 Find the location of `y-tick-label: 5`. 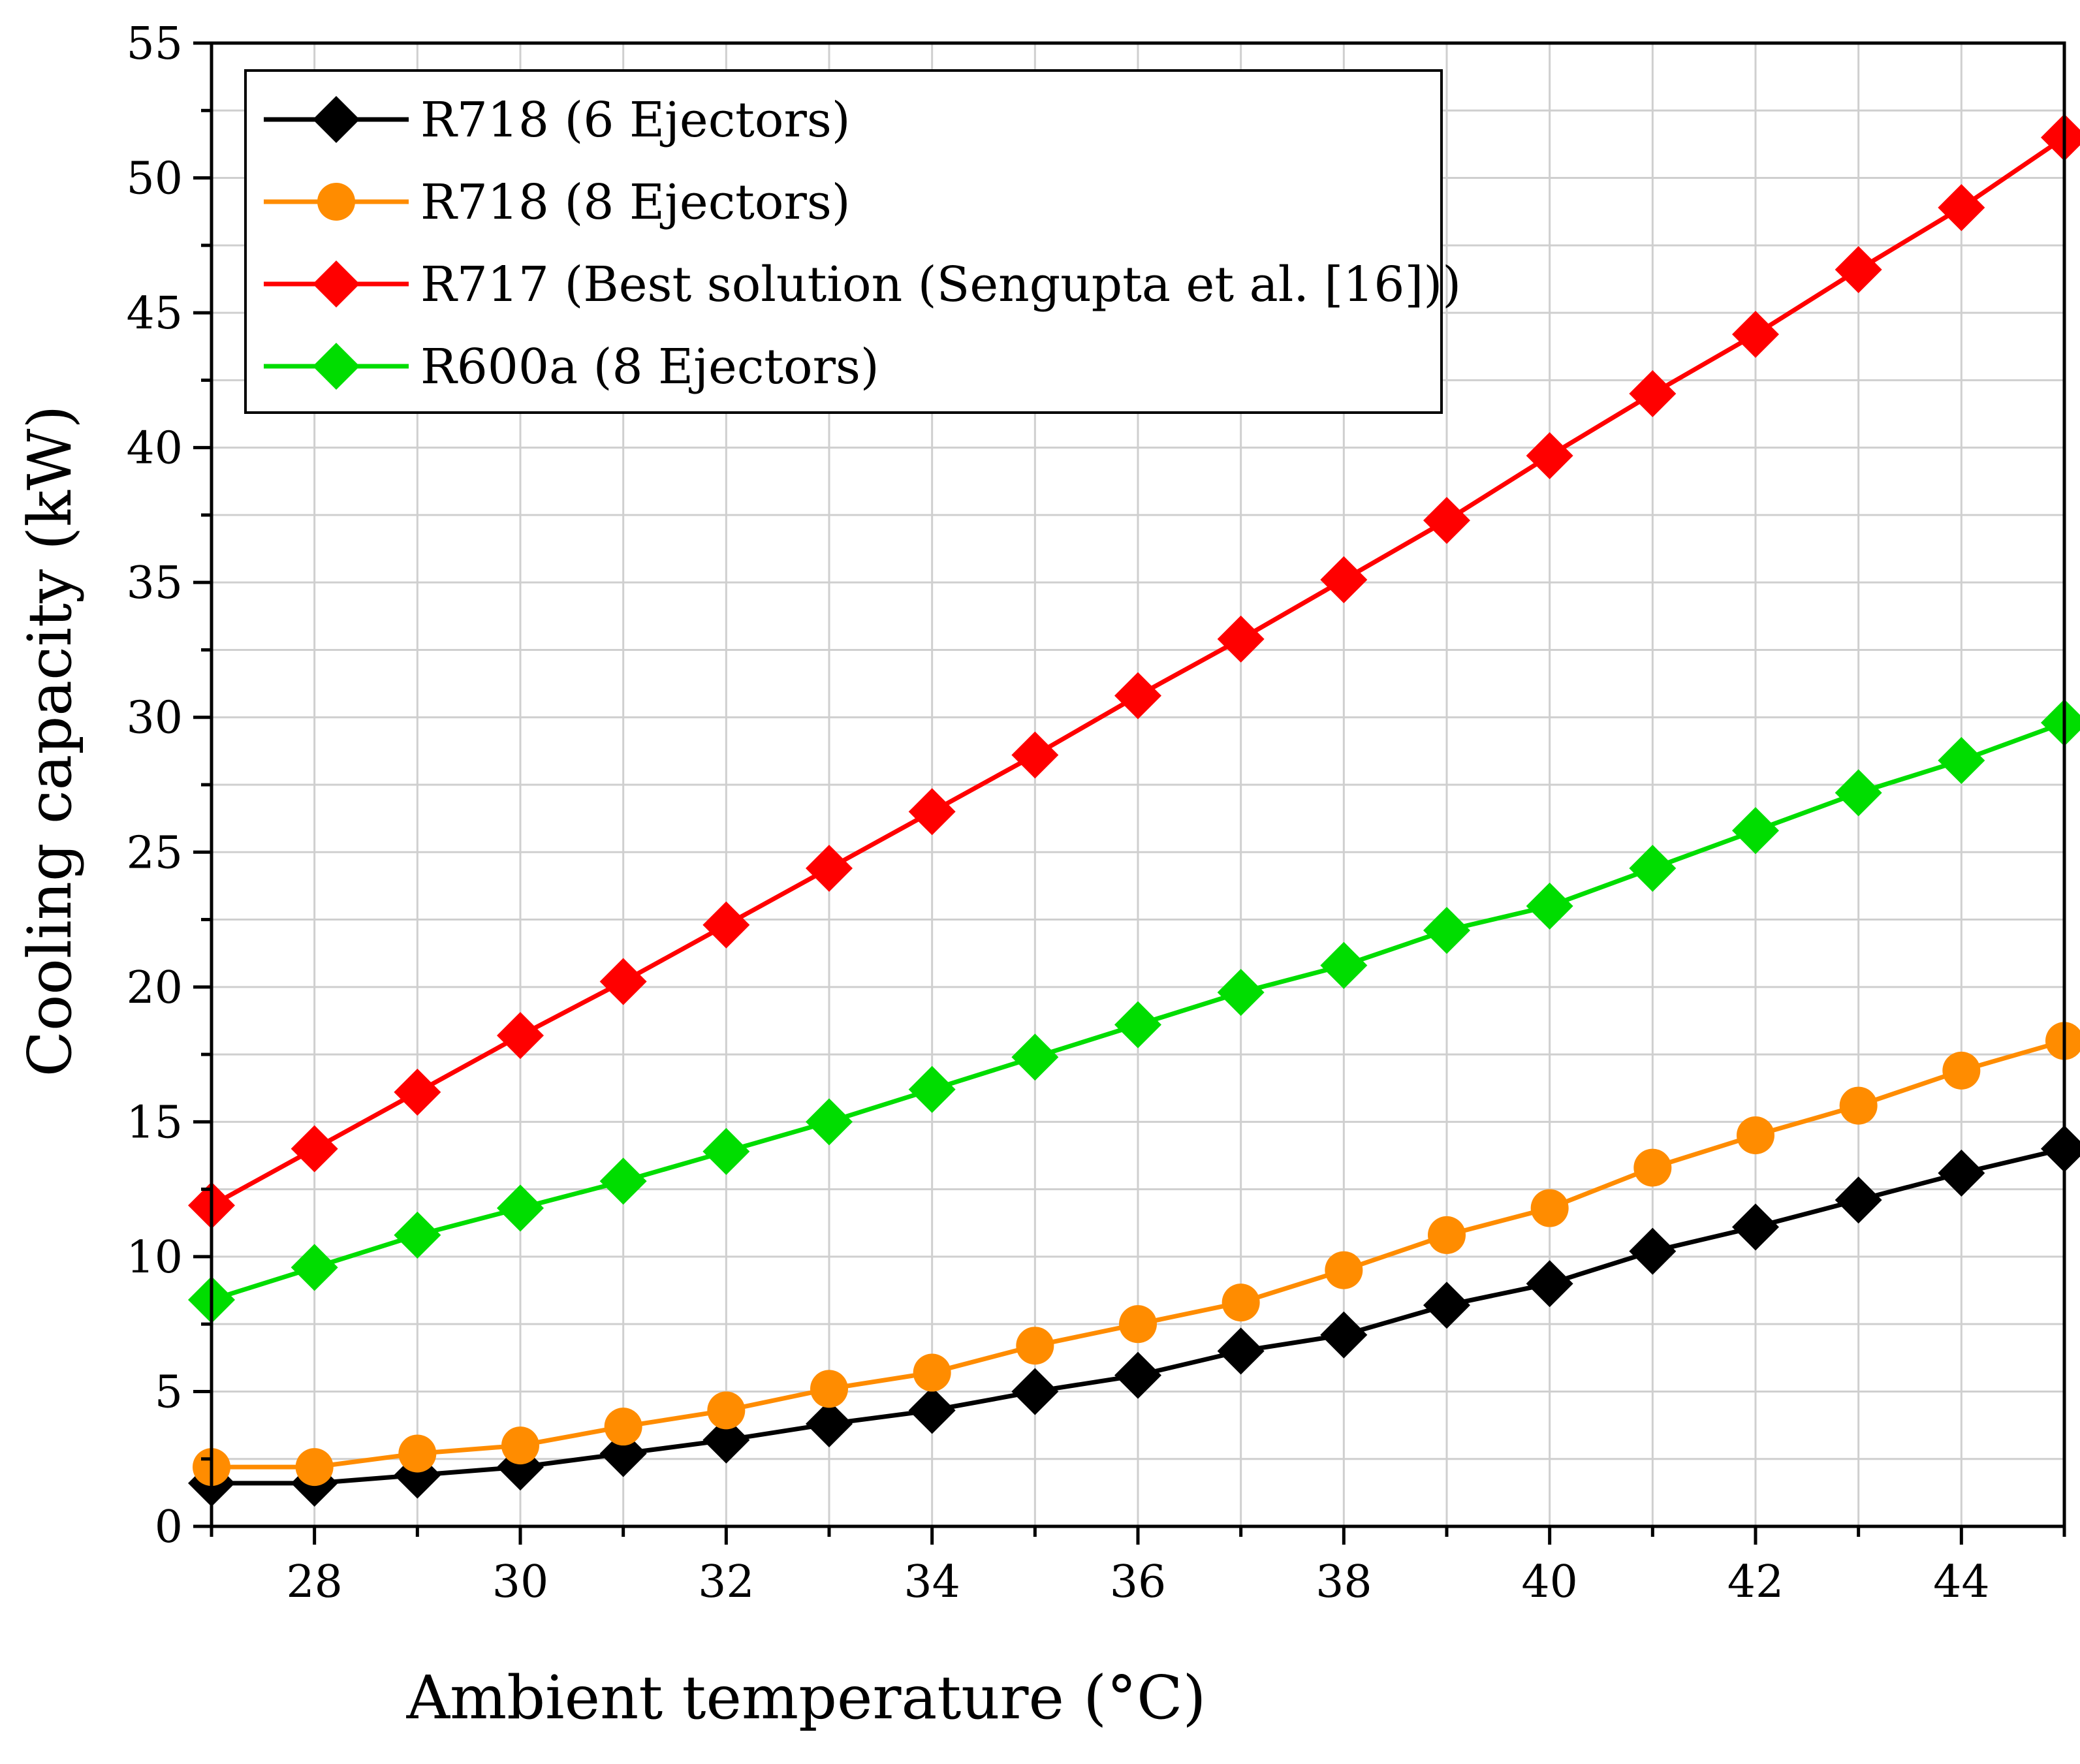

y-tick-label: 5 is located at coordinates (169, 1392).